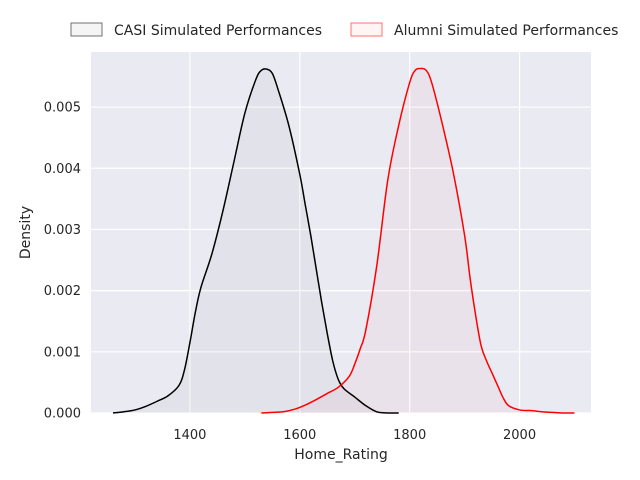  Describe the element at coordinates (62, 352) in the screenshot. I see `y-tick-label: 0.001` at that location.